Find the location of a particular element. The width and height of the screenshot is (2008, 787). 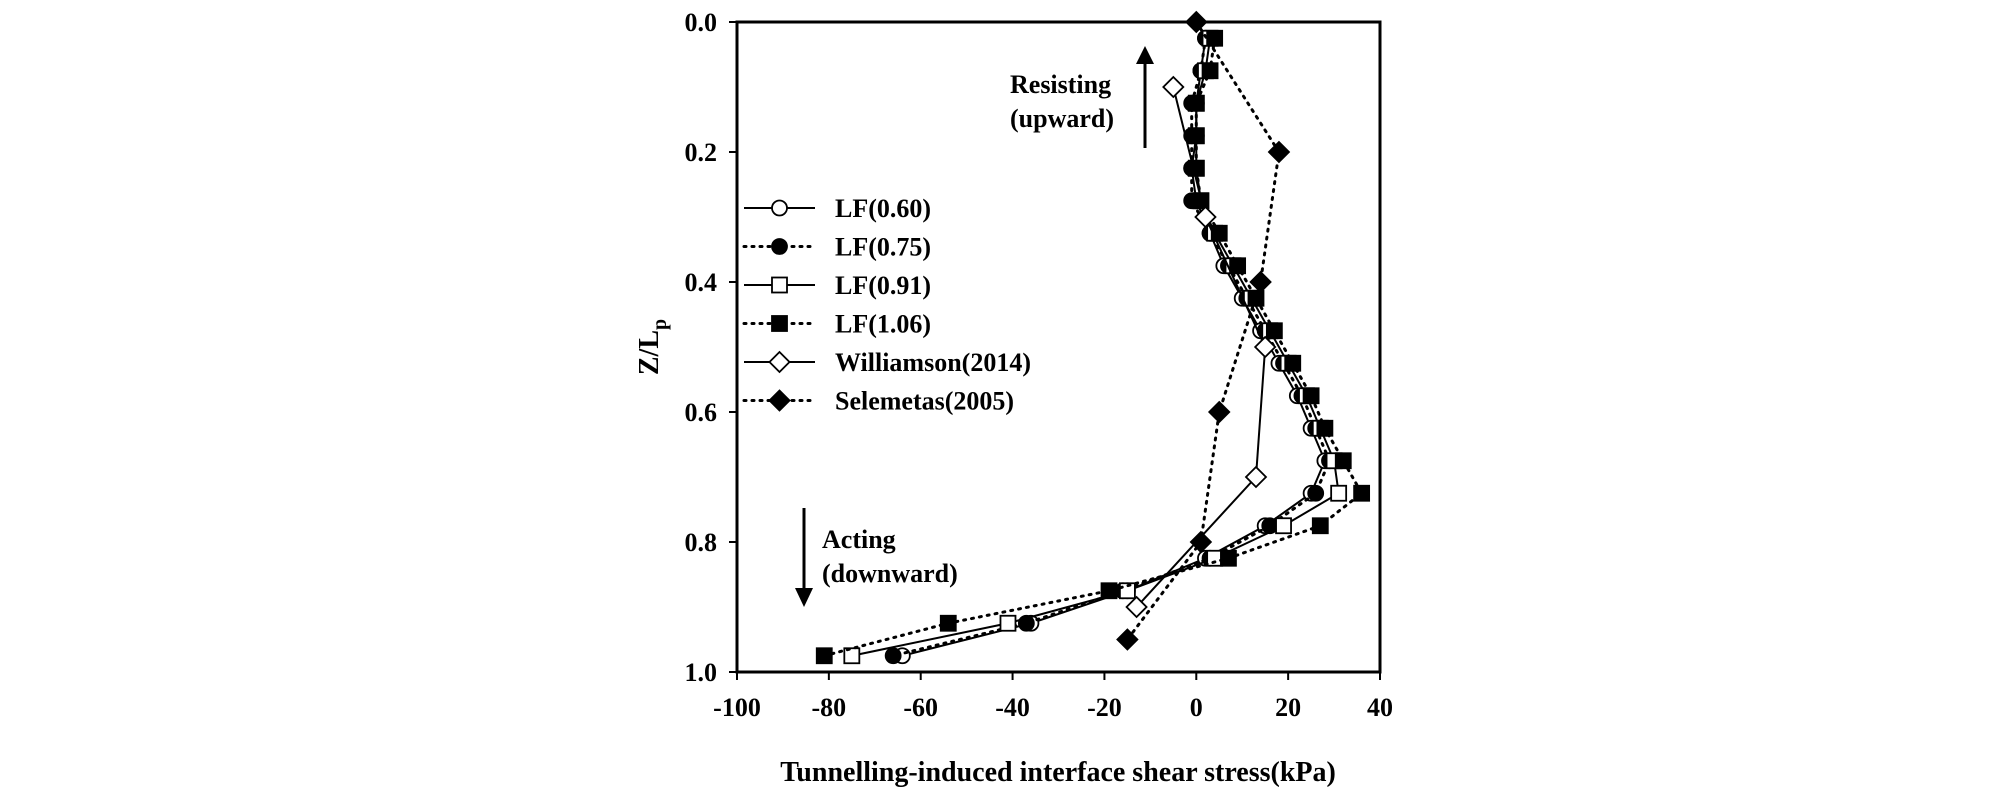

legend-label: LF(0.91) is located at coordinates (883, 285).